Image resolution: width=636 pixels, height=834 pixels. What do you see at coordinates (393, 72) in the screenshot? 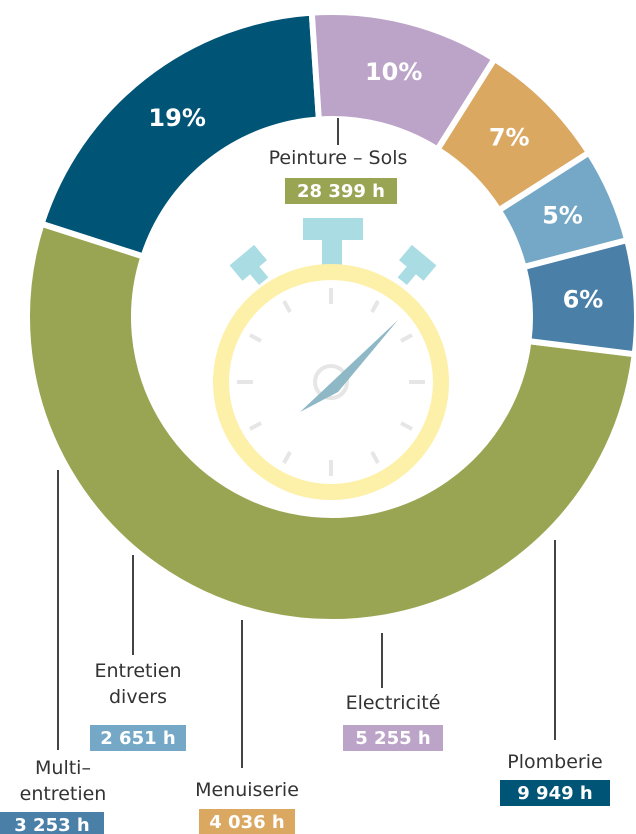
I see `percent-label: 10%` at bounding box center [393, 72].